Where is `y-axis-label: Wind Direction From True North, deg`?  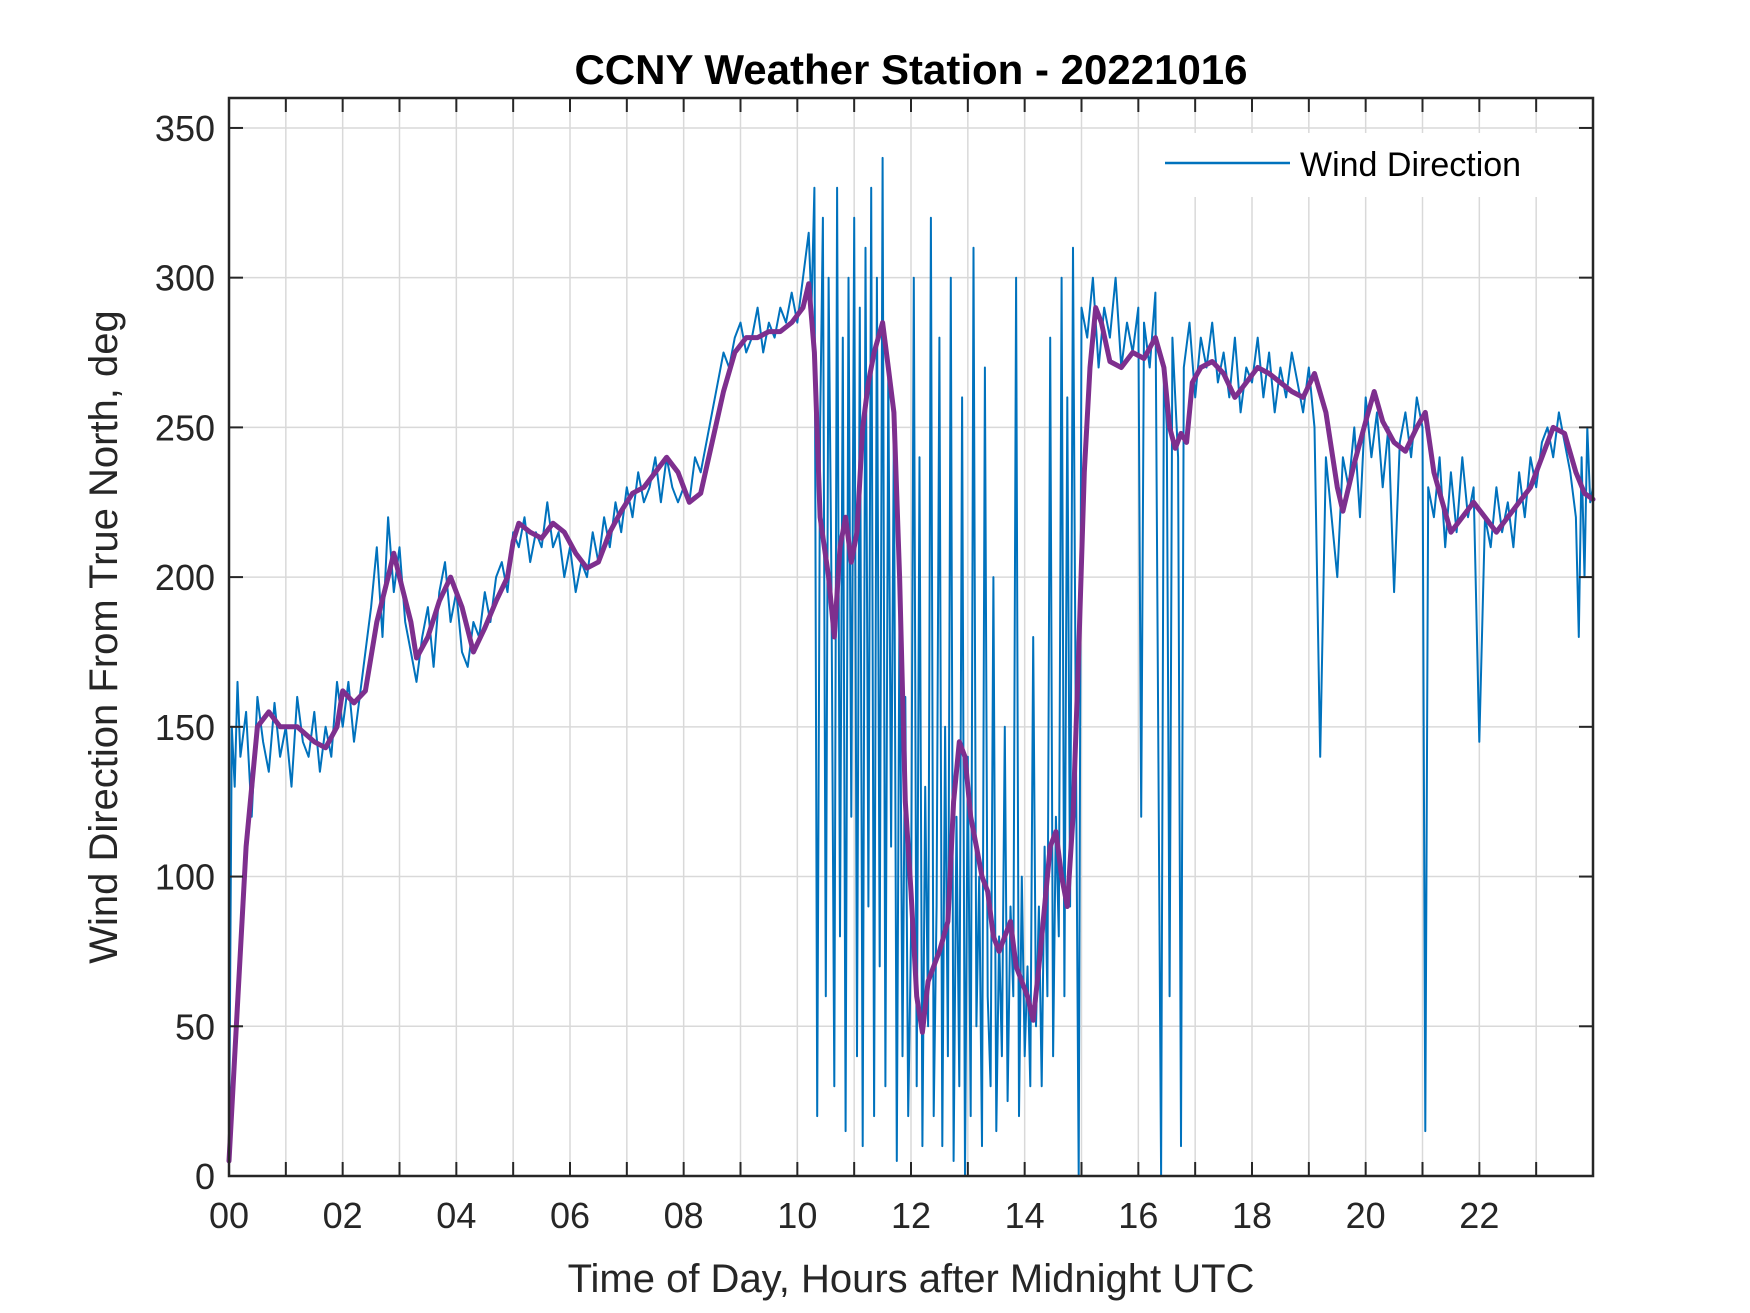 y-axis-label: Wind Direction From True North, deg is located at coordinates (104, 637).